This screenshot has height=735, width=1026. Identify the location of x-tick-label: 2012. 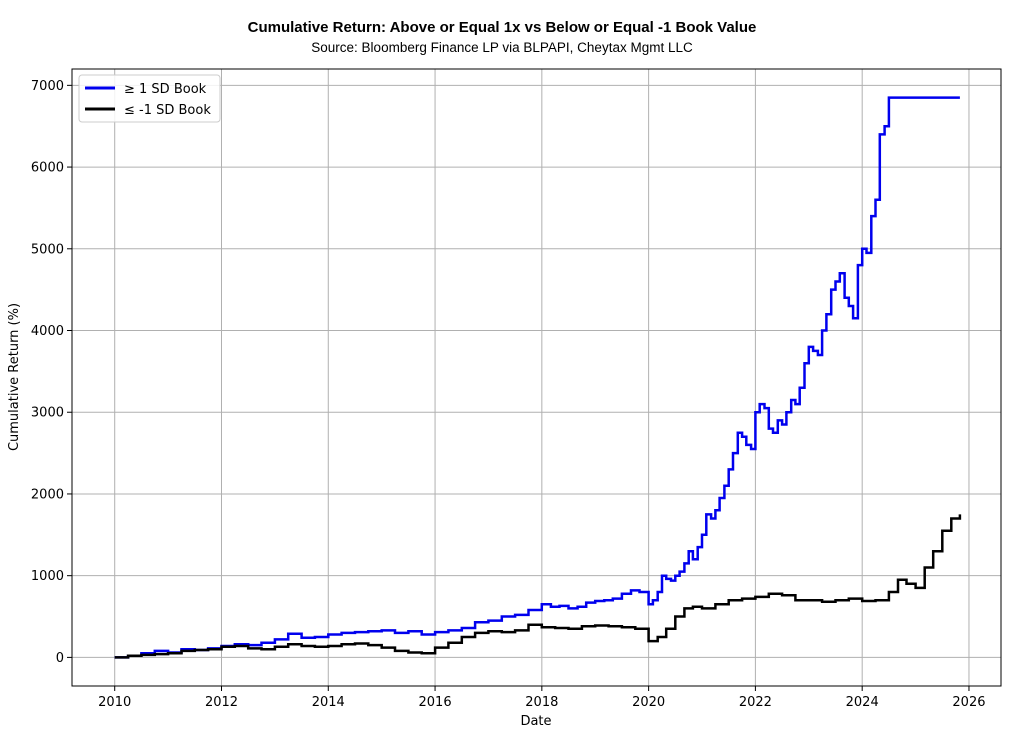
(221, 702).